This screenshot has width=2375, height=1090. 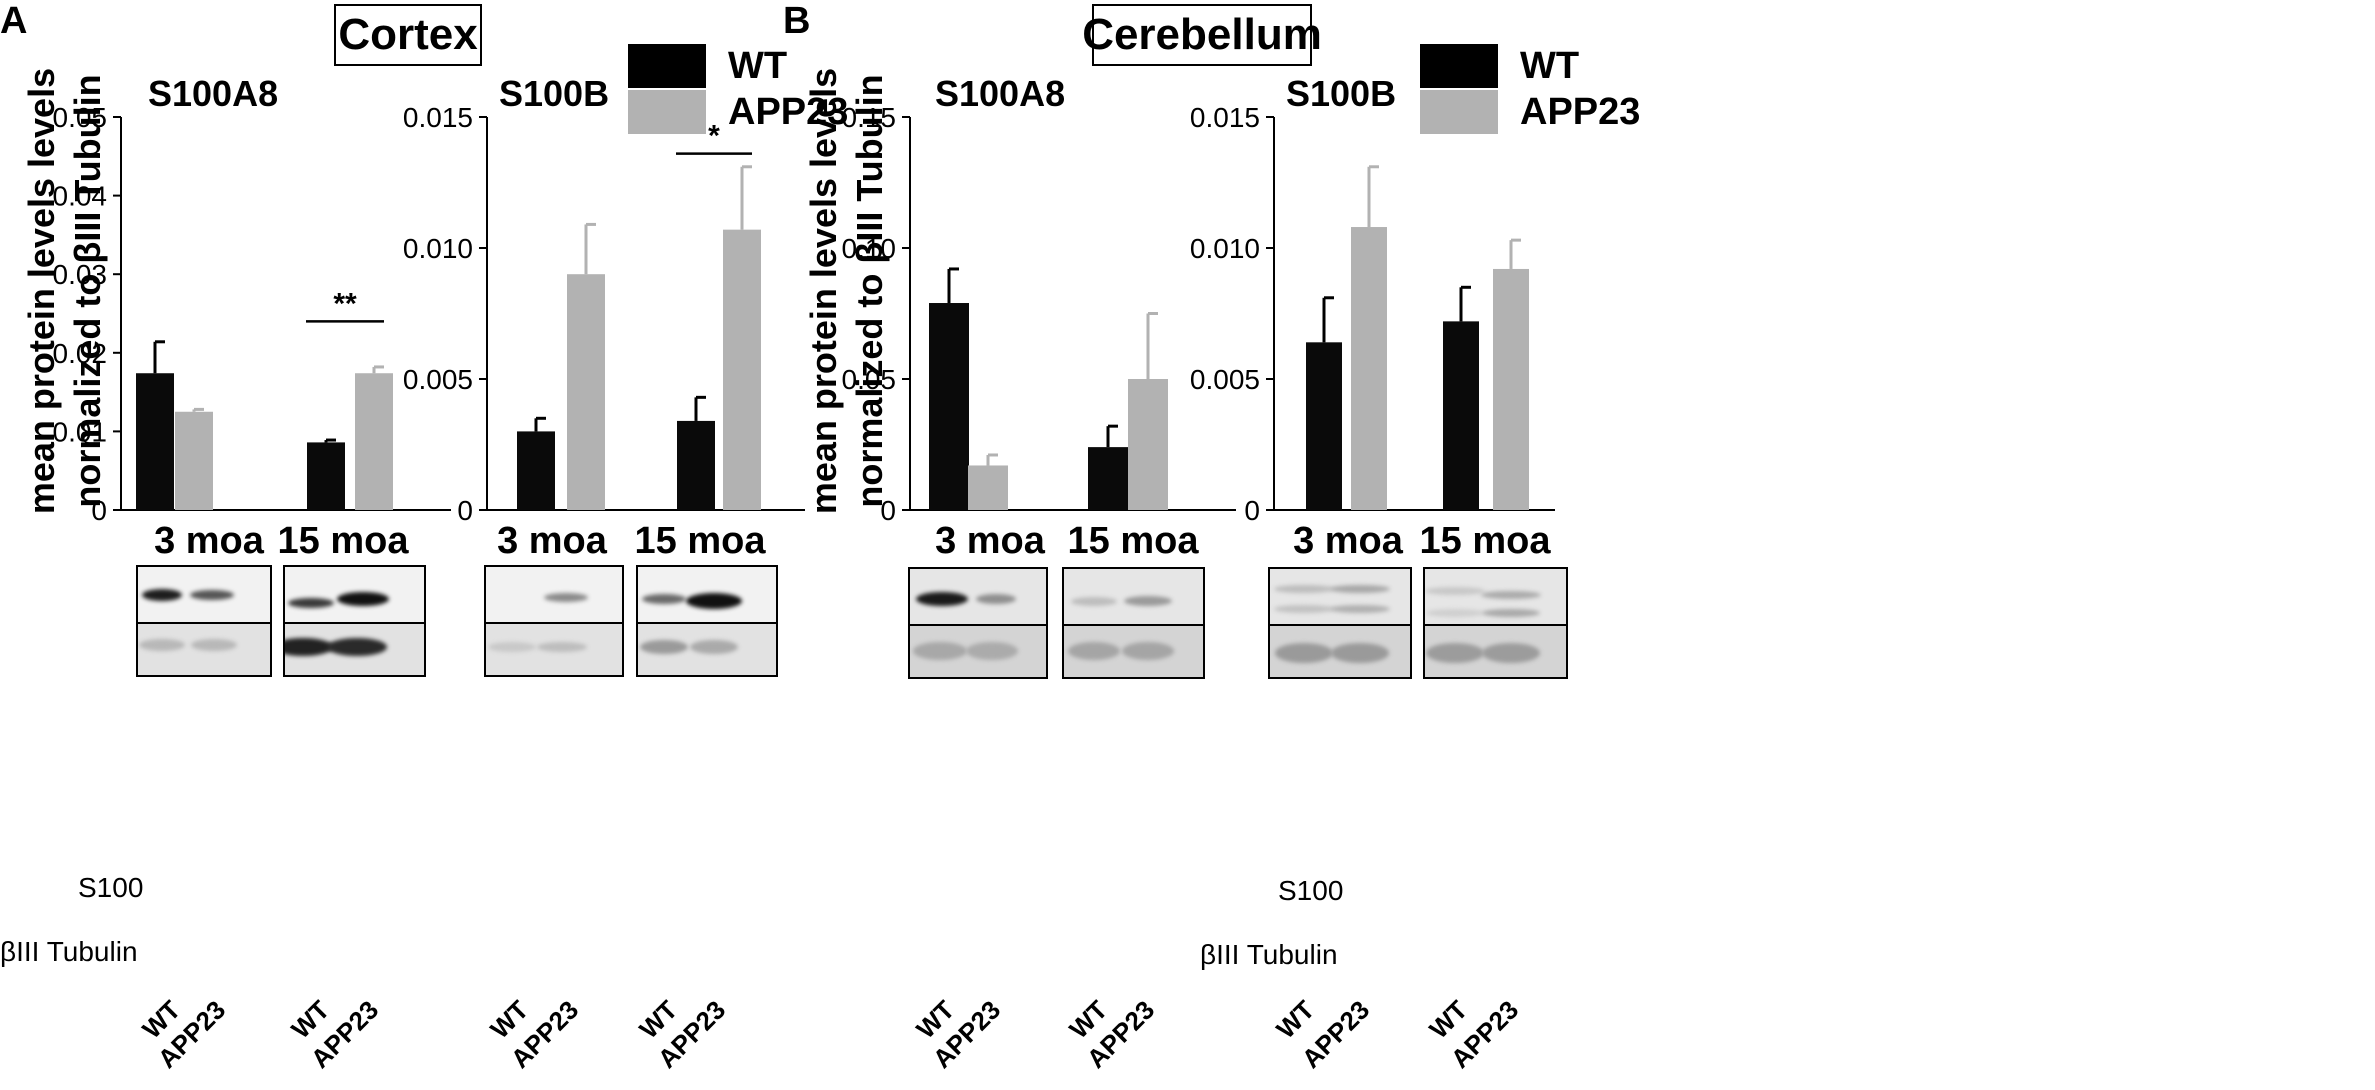 I want to click on significance-marker: *, so click(x=714, y=136).